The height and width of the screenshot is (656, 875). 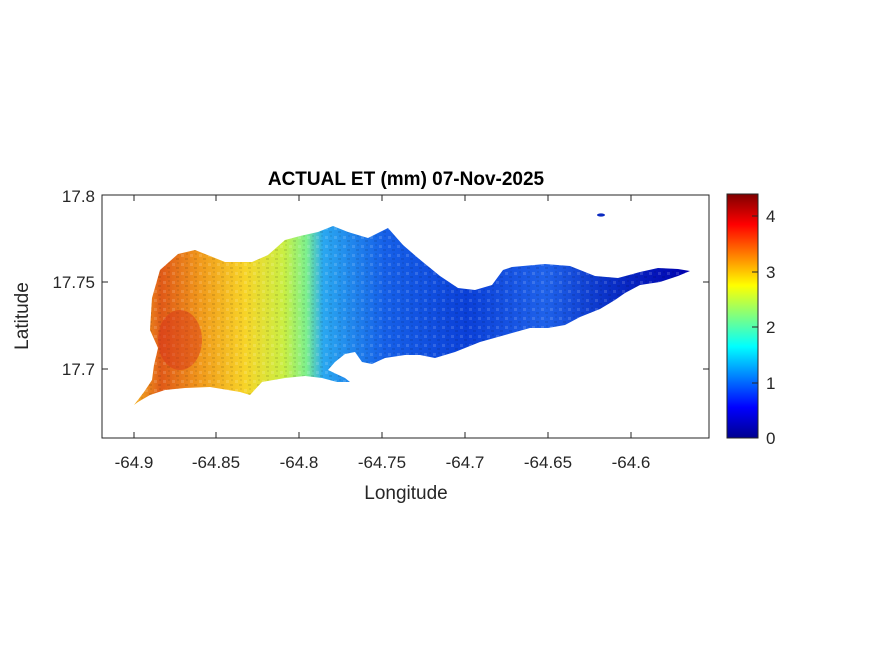 What do you see at coordinates (216, 462) in the screenshot?
I see `x-tick-label: -64.85` at bounding box center [216, 462].